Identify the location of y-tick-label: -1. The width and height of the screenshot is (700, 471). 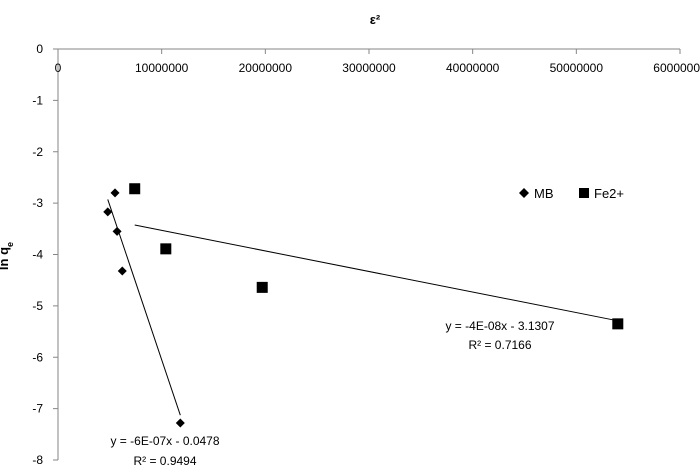
(37, 100).